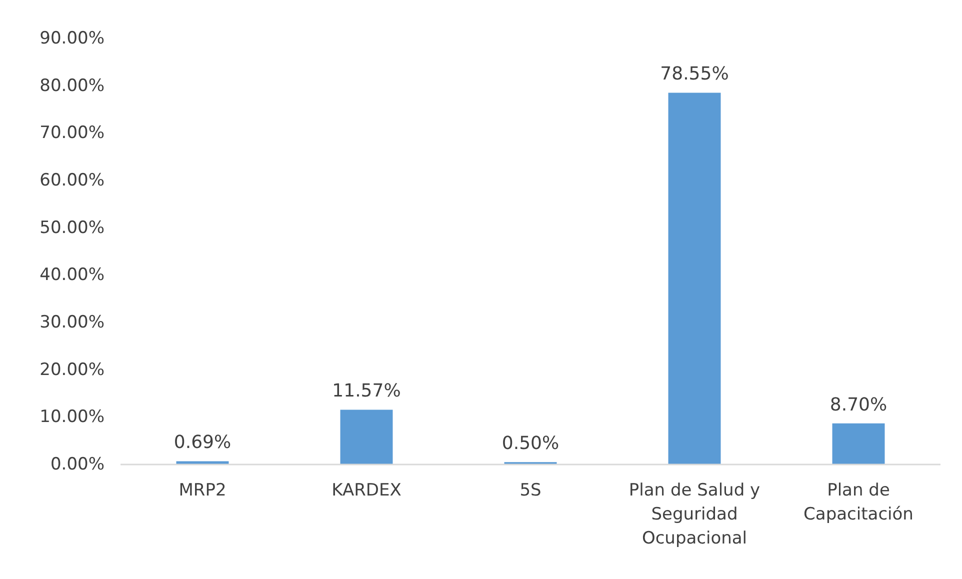 The width and height of the screenshot is (962, 579). Describe the element at coordinates (859, 405) in the screenshot. I see `data-label: 8.70%` at that location.